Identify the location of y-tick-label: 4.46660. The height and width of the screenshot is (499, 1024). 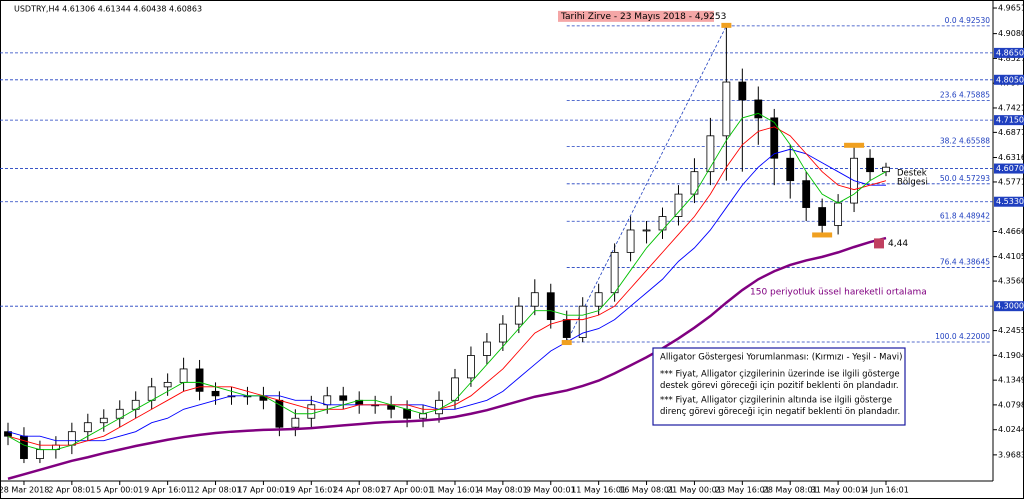
(1011, 231).